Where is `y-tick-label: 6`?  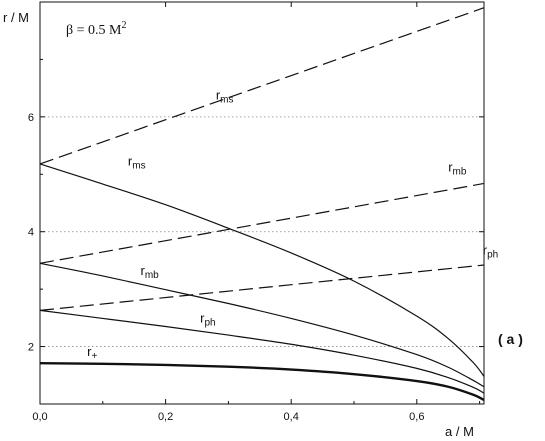
y-tick-label: 6 is located at coordinates (31, 118).